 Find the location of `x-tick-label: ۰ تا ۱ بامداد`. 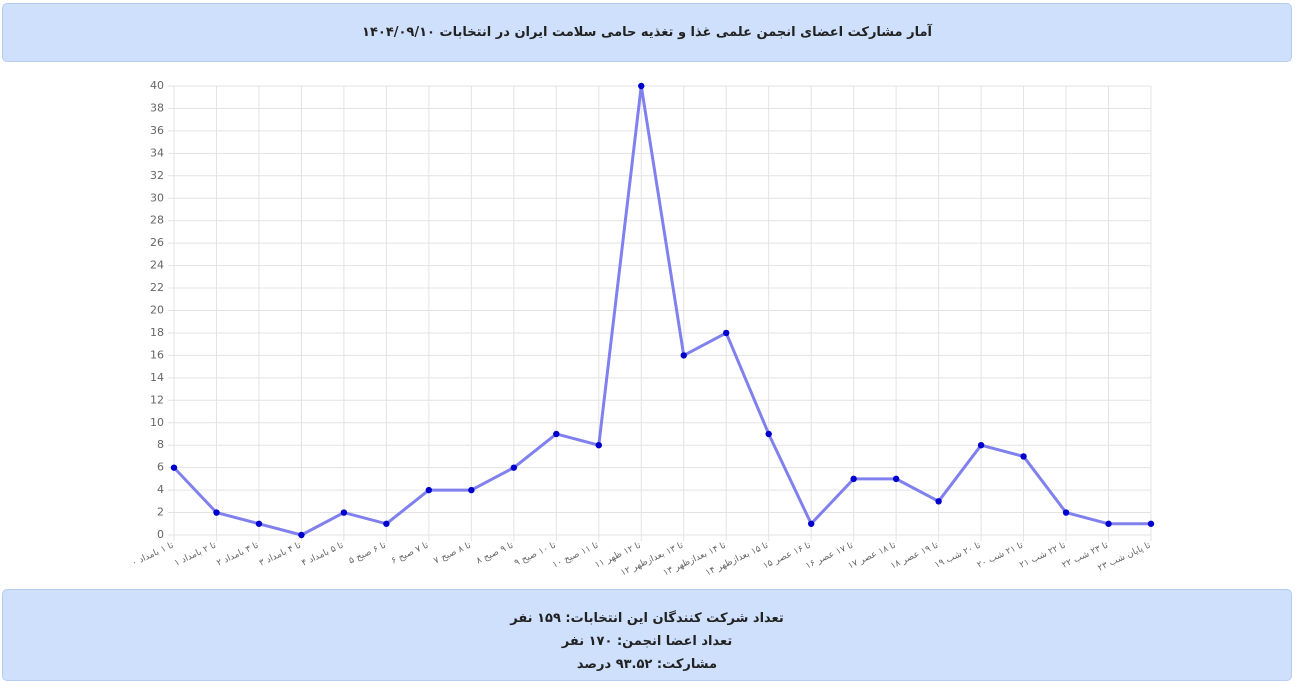

x-tick-label: ۰ تا ۱ بامداد is located at coordinates (152, 554).